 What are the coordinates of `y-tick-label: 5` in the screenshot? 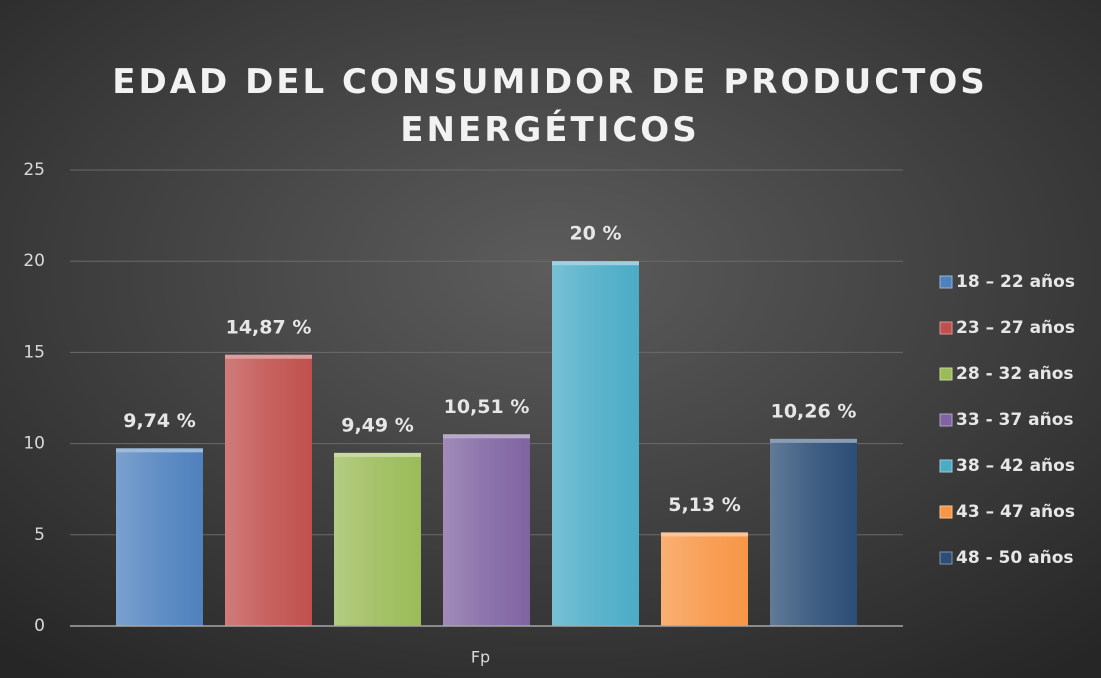 It's located at (39, 535).